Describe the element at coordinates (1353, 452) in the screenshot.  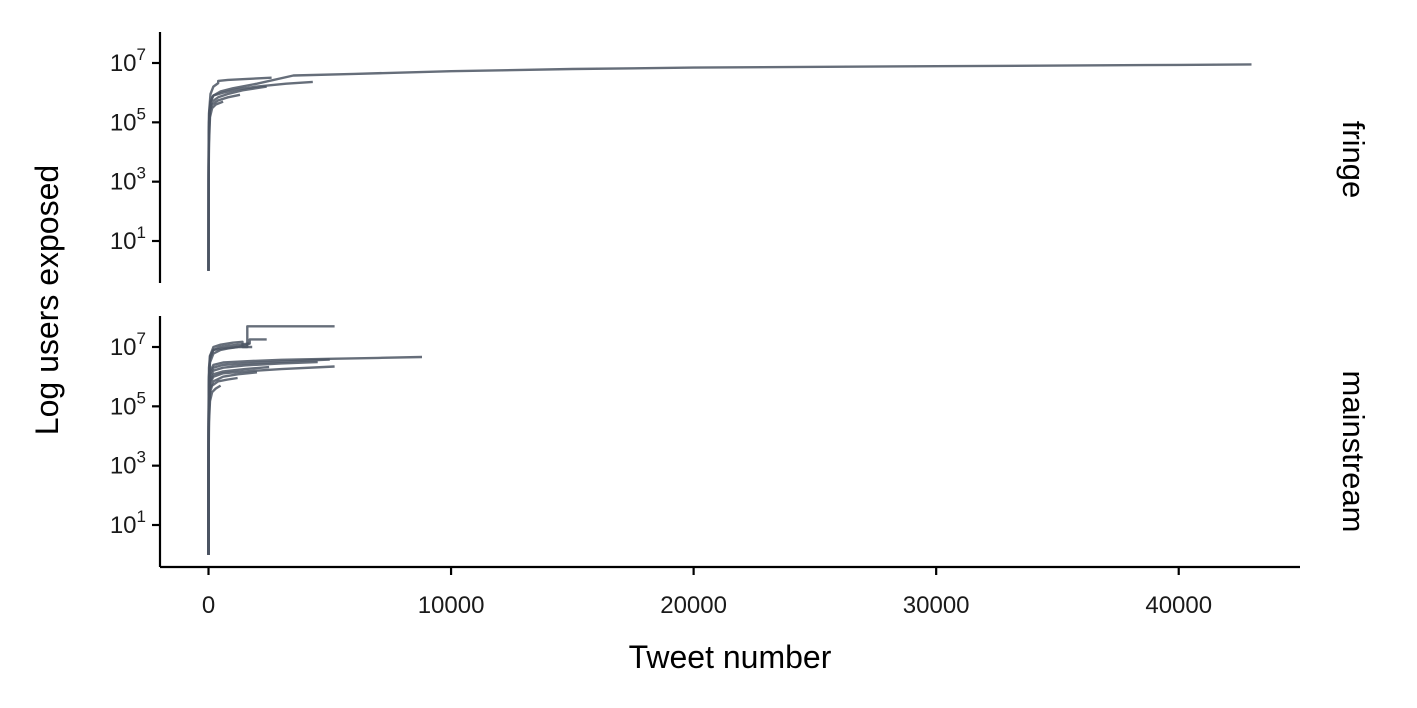
I see `facet-strip-label: mainstream` at that location.